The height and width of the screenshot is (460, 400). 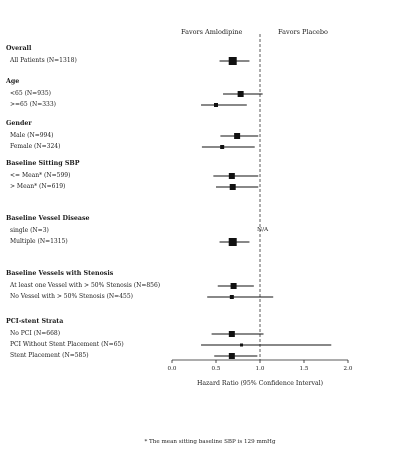 What do you see at coordinates (43, 60) in the screenshot?
I see `row-label: All Patients (N=1318)` at bounding box center [43, 60].